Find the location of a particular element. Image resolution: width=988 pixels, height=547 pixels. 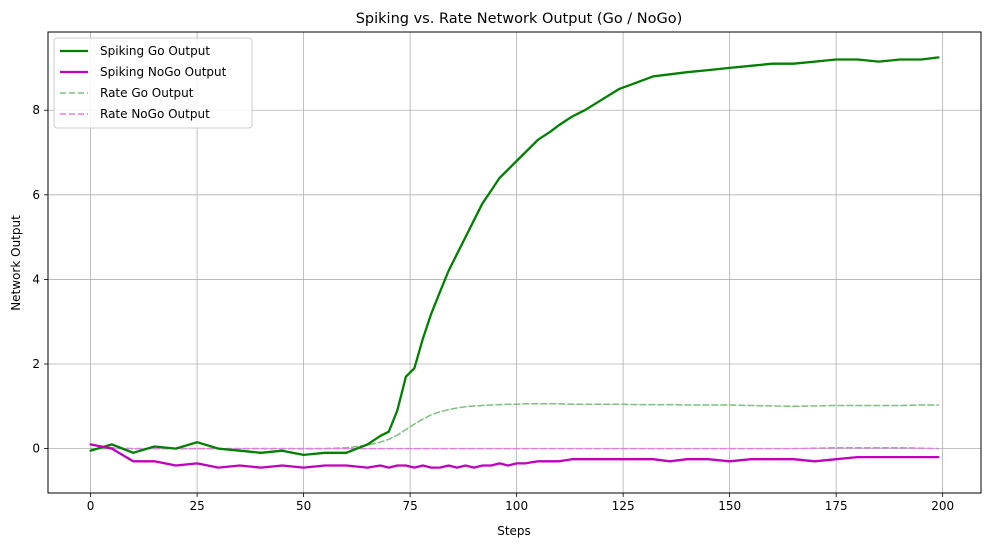

y-tick-label: 2 is located at coordinates (36, 364).